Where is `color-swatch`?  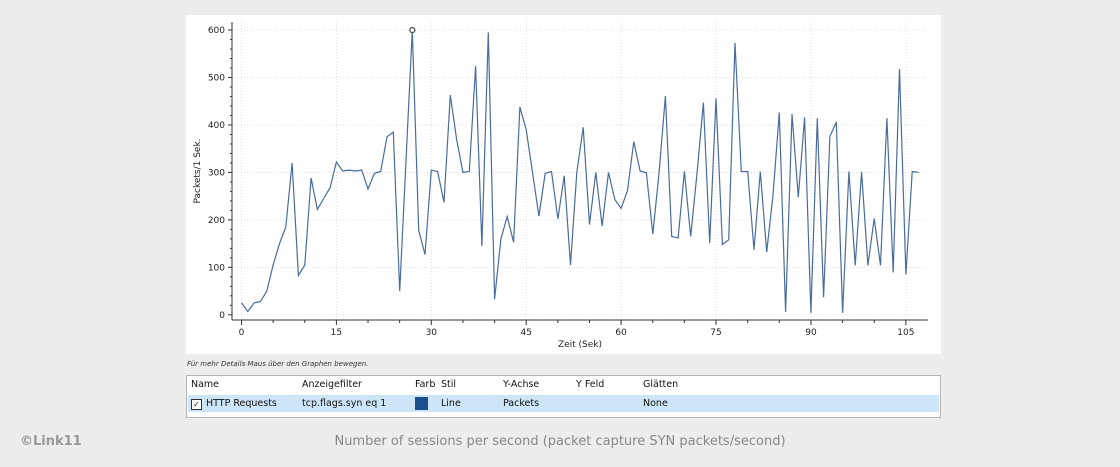 color-swatch is located at coordinates (421, 403).